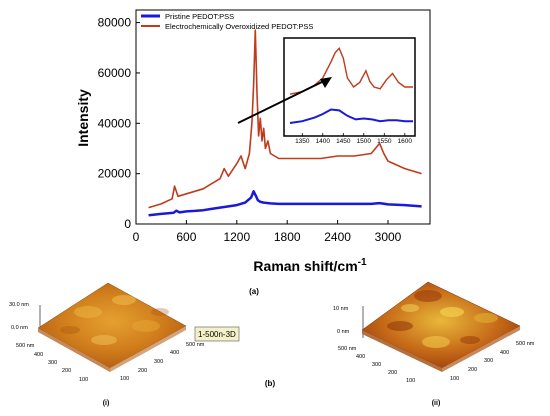 The height and width of the screenshot is (416, 550). Describe the element at coordinates (158, 362) in the screenshot. I see `afm-left-axis-r2: 300` at that location.